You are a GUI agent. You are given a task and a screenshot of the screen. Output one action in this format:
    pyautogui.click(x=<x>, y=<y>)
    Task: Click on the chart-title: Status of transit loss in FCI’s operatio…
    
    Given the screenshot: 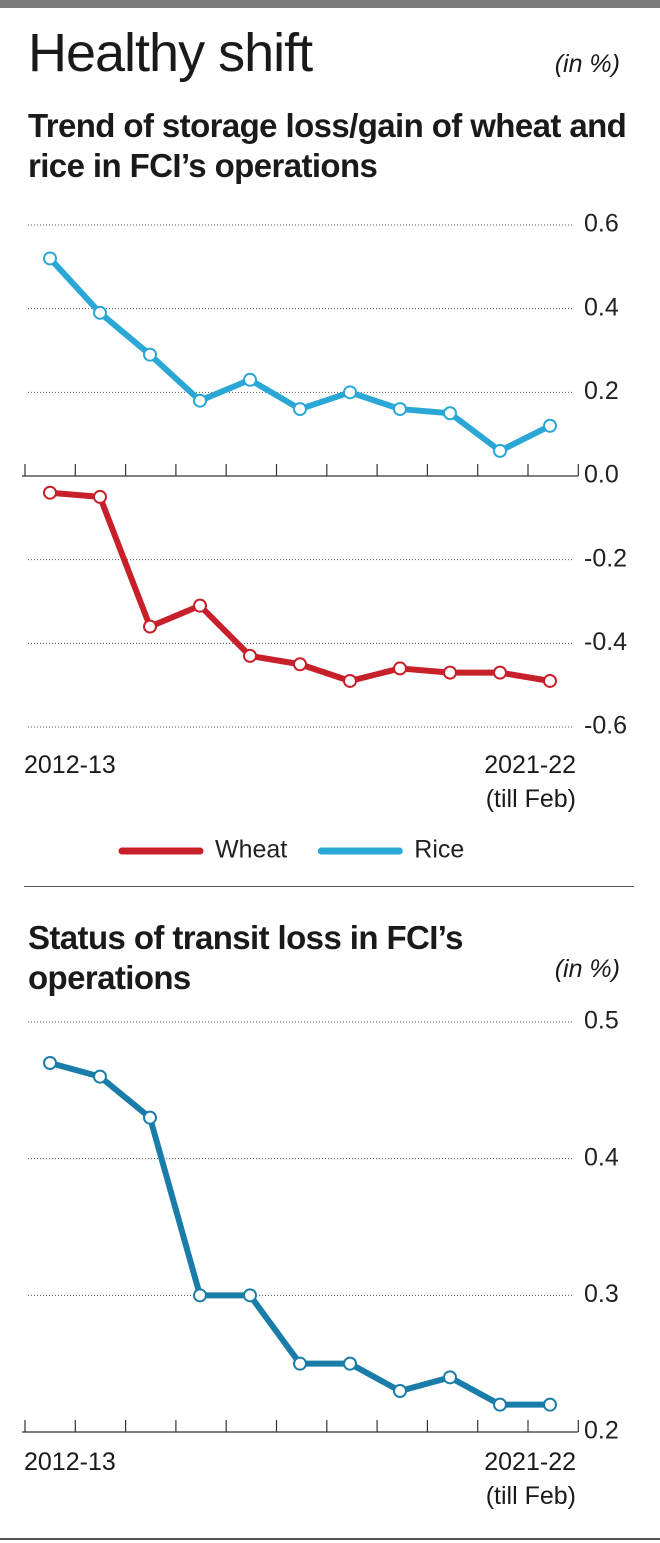 What is the action you would take?
    pyautogui.click(x=246, y=957)
    